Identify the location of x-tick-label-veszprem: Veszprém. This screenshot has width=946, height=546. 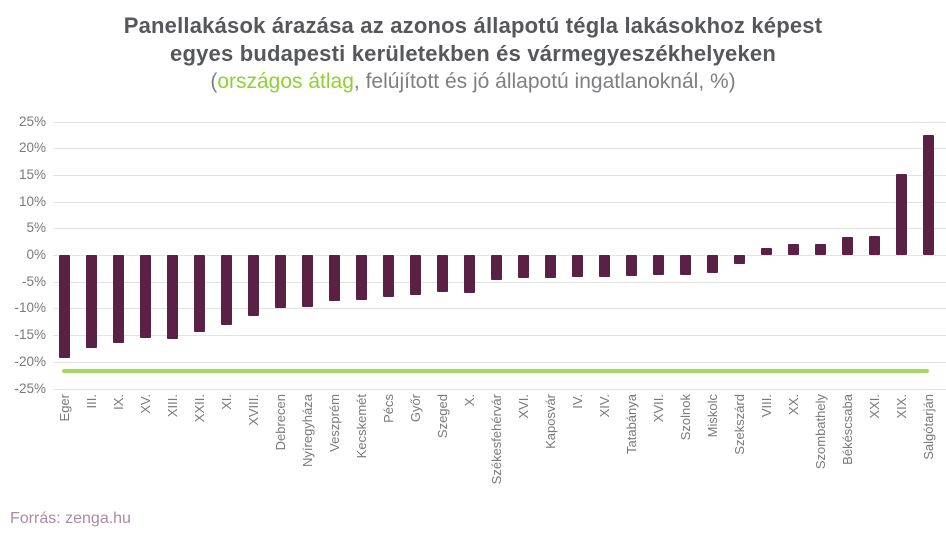
(334, 423).